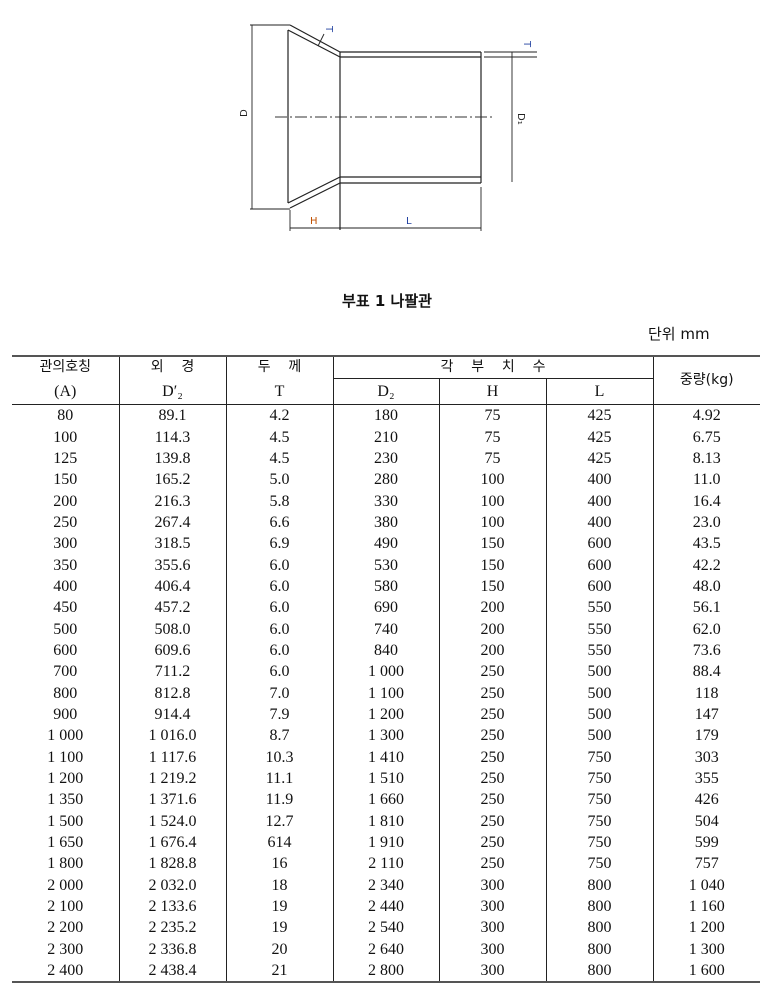 This screenshot has height=1003, width=774. I want to click on table-row: 350 355.6 6.0 530 150 600 42.2, so click(386, 565).